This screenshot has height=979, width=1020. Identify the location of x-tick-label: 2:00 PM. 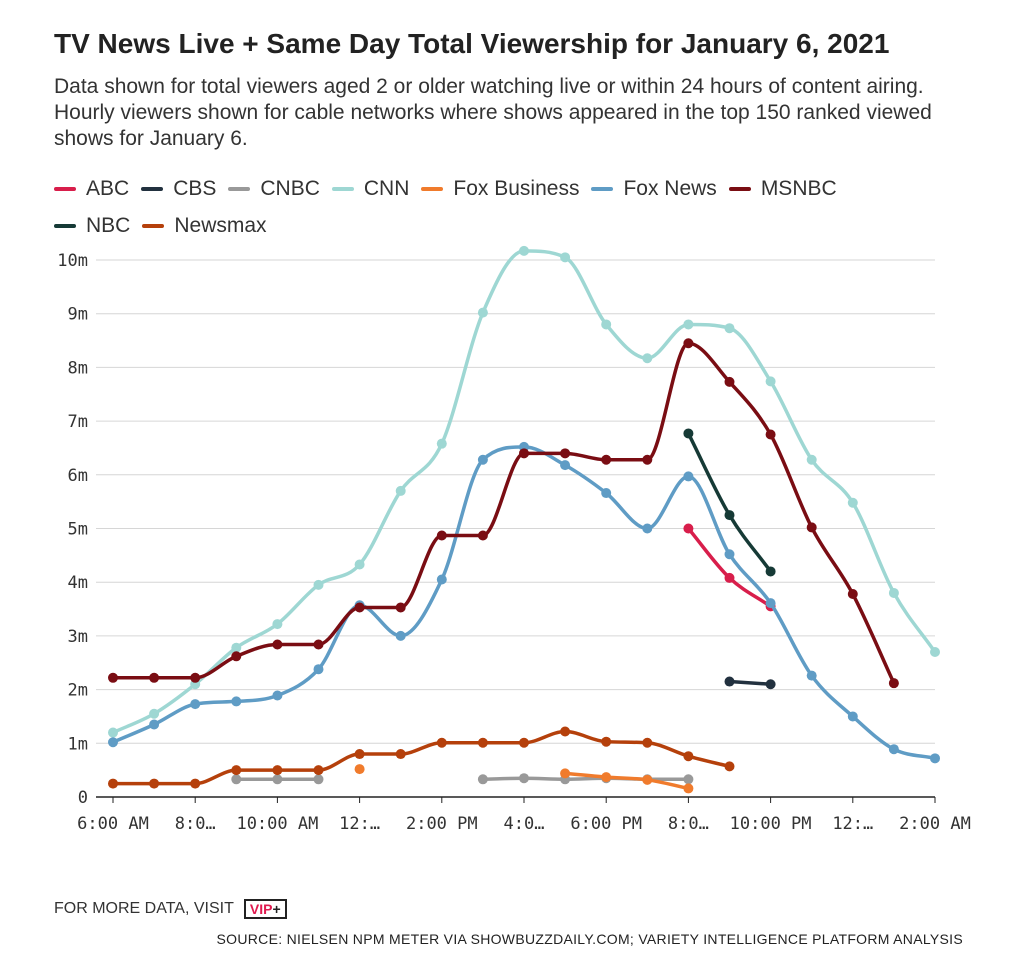
(442, 824).